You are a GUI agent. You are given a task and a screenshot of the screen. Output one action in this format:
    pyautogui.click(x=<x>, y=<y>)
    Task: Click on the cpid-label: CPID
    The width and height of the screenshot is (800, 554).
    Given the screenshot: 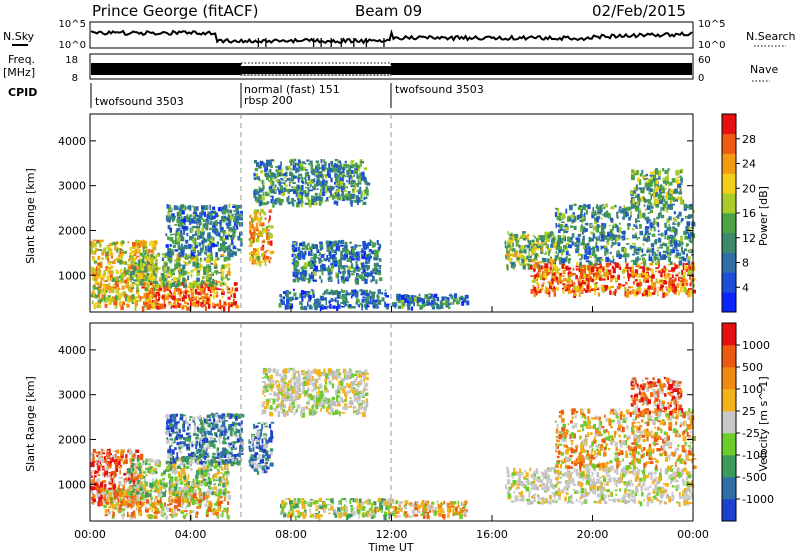 What is the action you would take?
    pyautogui.click(x=22, y=92)
    